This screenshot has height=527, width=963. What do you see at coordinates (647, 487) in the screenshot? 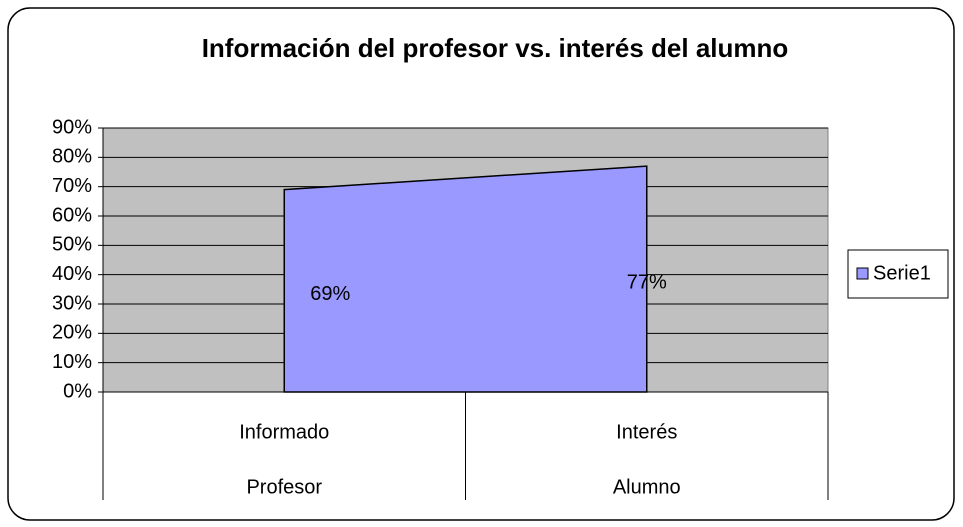
I see `x-group-label: Alumno` at bounding box center [647, 487].